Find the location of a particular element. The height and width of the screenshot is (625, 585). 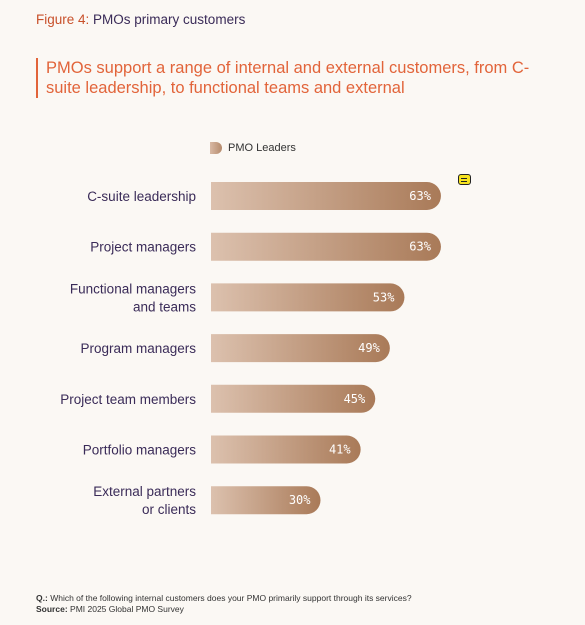

data-label: 53% is located at coordinates (384, 297).